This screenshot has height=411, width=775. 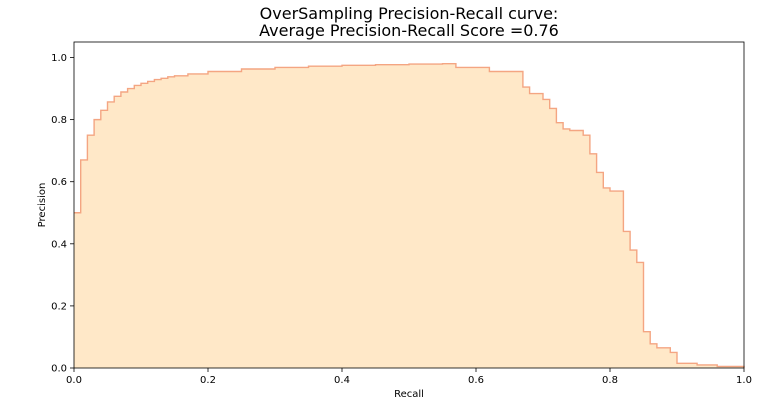 I want to click on y-tick-label: 0.2, so click(x=59, y=306).